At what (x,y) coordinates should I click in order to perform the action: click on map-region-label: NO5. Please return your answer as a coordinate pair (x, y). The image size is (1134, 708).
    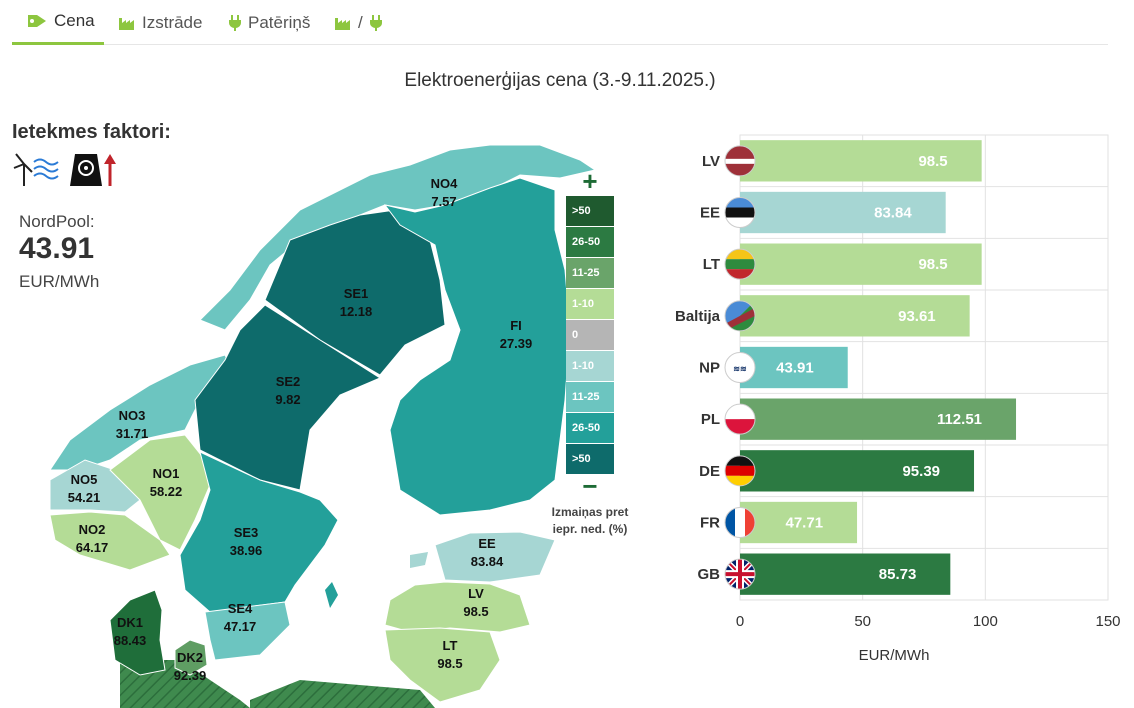
    Looking at the image, I should click on (84, 479).